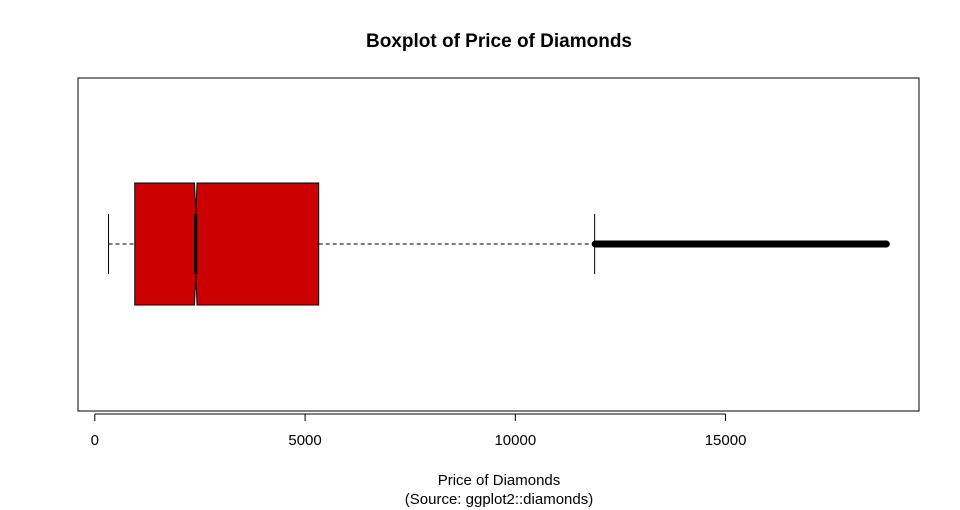 This screenshot has height=510, width=960. Describe the element at coordinates (419, 431) in the screenshot. I see `x-axis: 0 5000 10000 15000` at that location.